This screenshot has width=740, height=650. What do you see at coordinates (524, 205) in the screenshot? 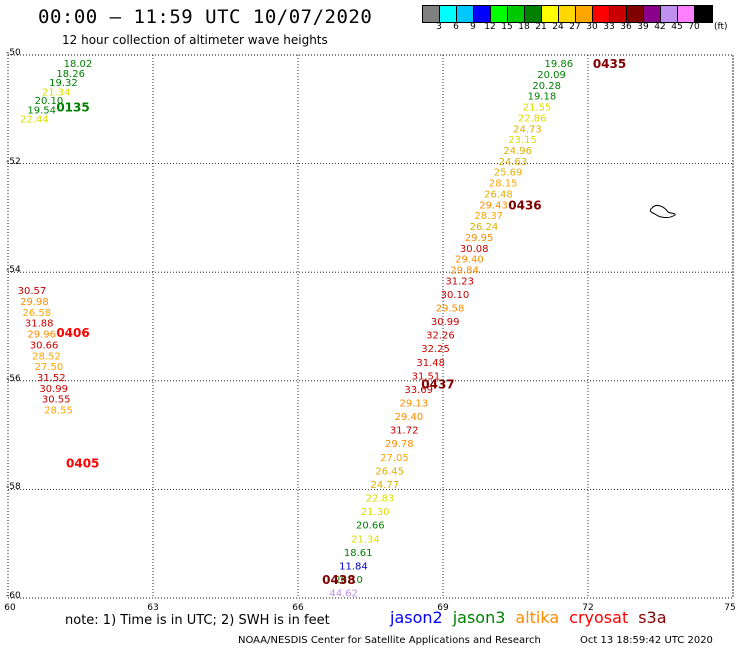
I see `pass-time-label: 0436` at bounding box center [524, 205].